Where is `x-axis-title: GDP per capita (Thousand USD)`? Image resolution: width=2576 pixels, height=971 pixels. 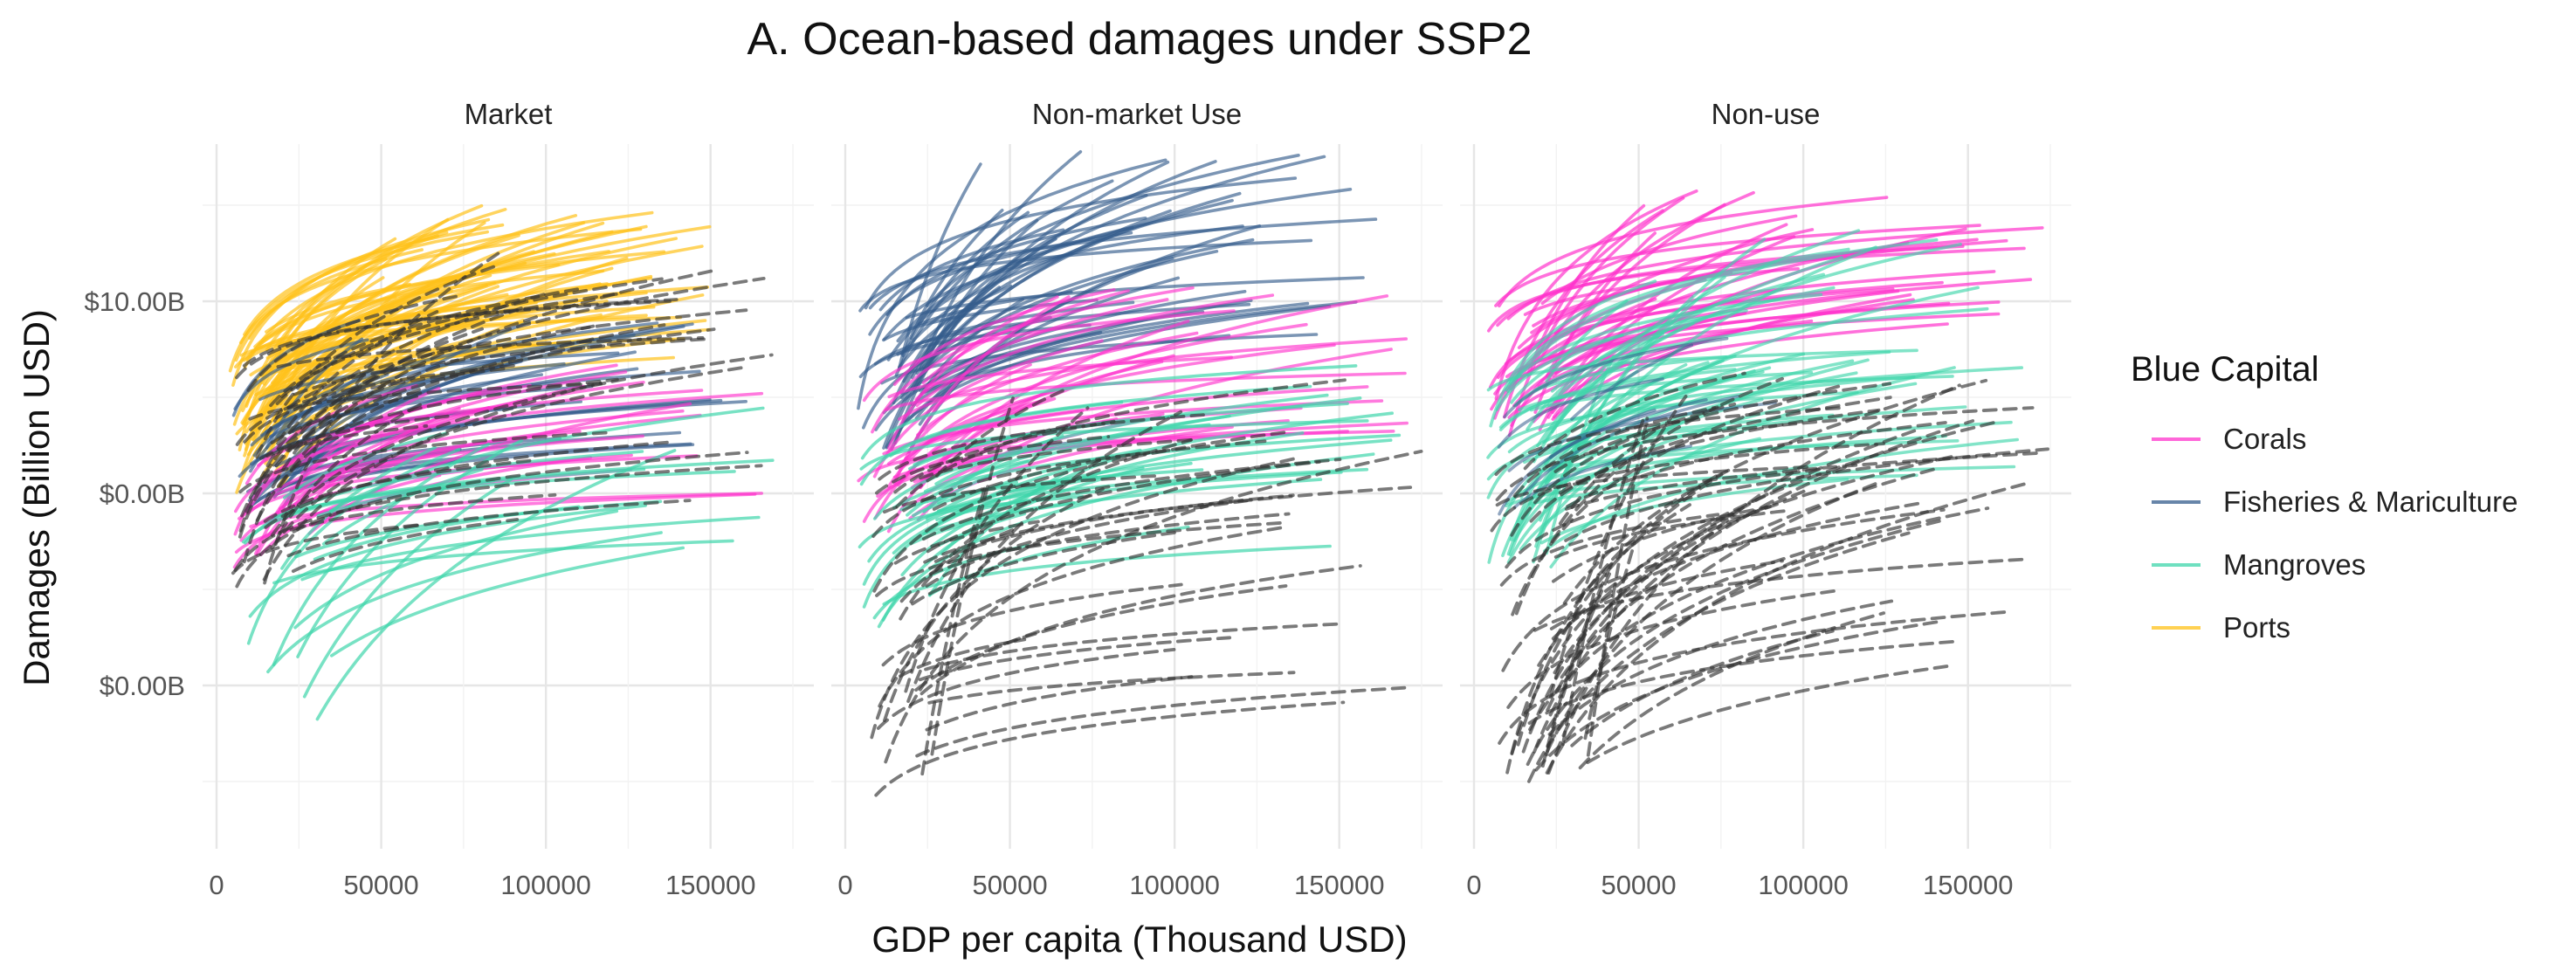 x-axis-title: GDP per capita (Thousand USD) is located at coordinates (1139, 939).